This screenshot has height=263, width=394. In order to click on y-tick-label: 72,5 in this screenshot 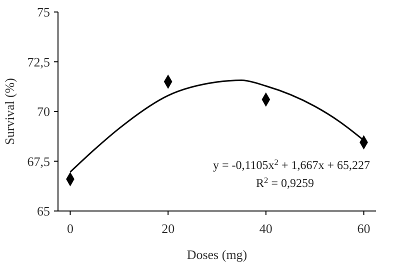, I will do `click(38, 62)`.